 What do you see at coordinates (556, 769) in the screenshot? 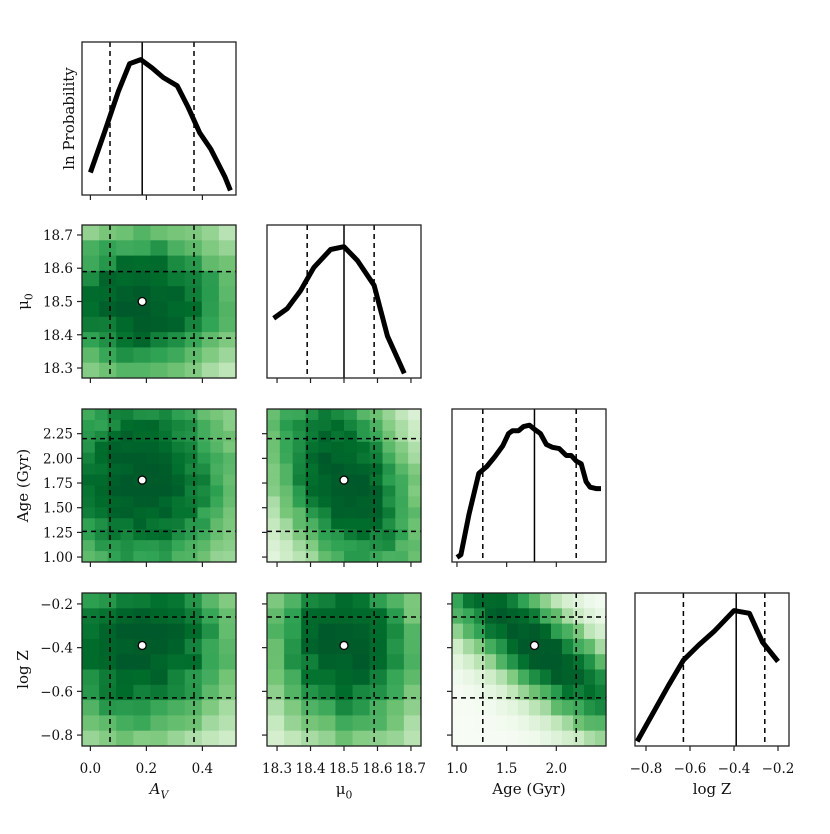
I see `x-tick-label: 2.0` at bounding box center [556, 769].